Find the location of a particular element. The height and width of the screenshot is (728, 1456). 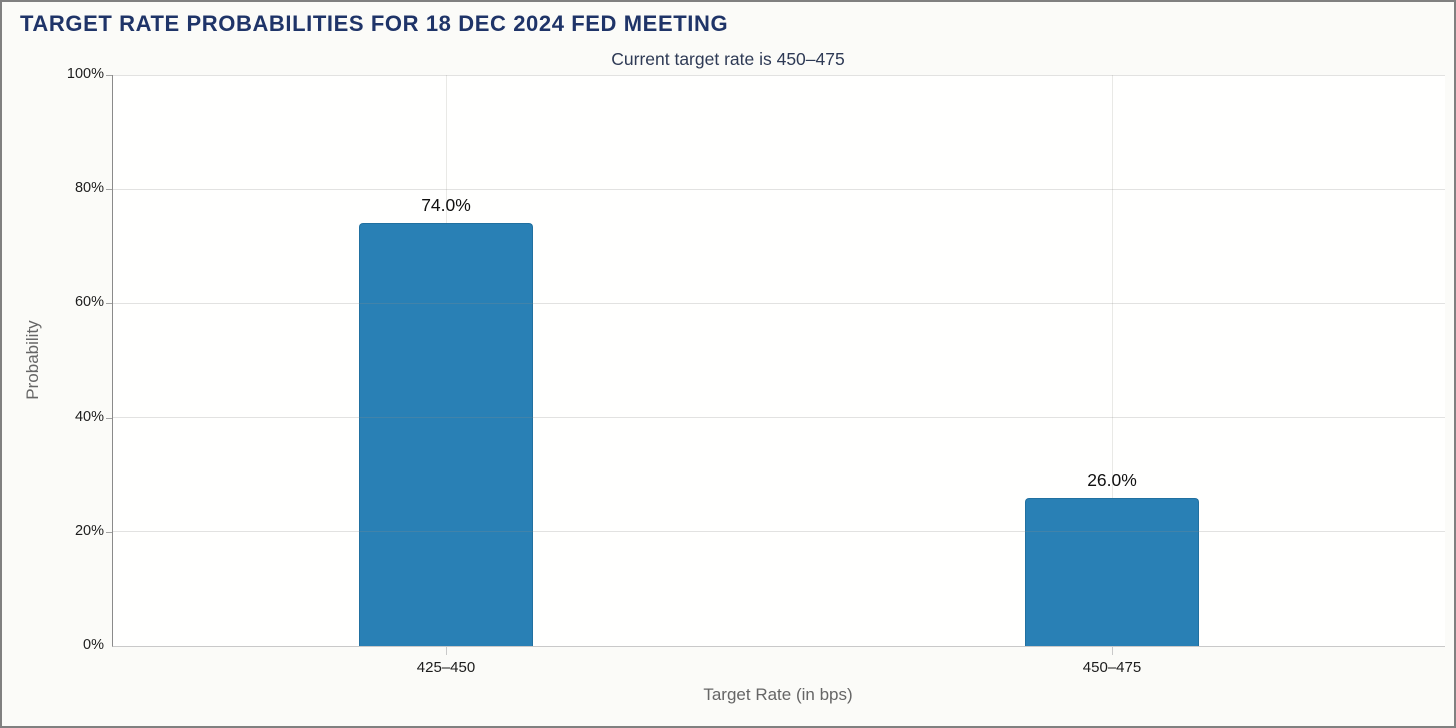

y-tick-label: 60% is located at coordinates (89, 302).